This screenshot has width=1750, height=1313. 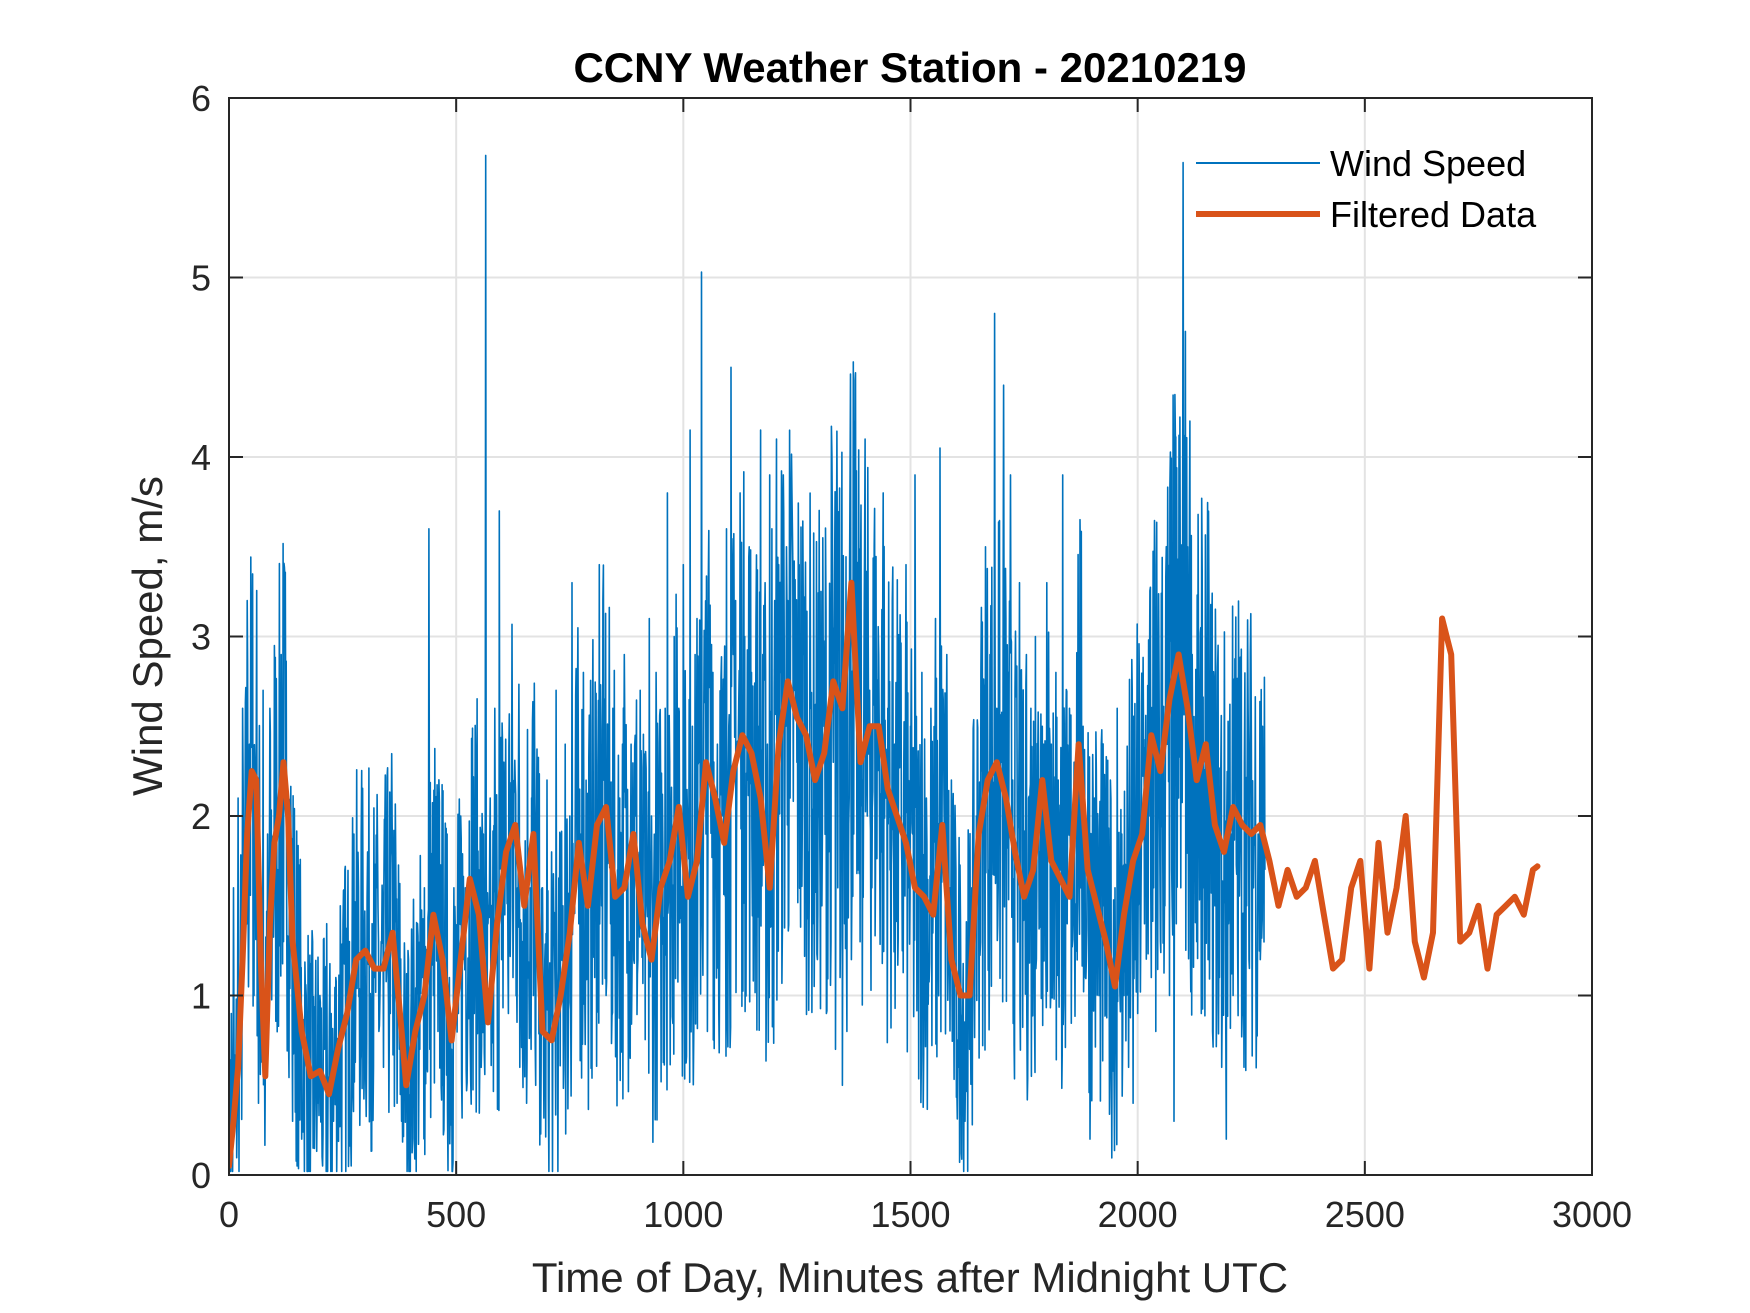 I want to click on x-tick-label: 2500, so click(x=1365, y=1214).